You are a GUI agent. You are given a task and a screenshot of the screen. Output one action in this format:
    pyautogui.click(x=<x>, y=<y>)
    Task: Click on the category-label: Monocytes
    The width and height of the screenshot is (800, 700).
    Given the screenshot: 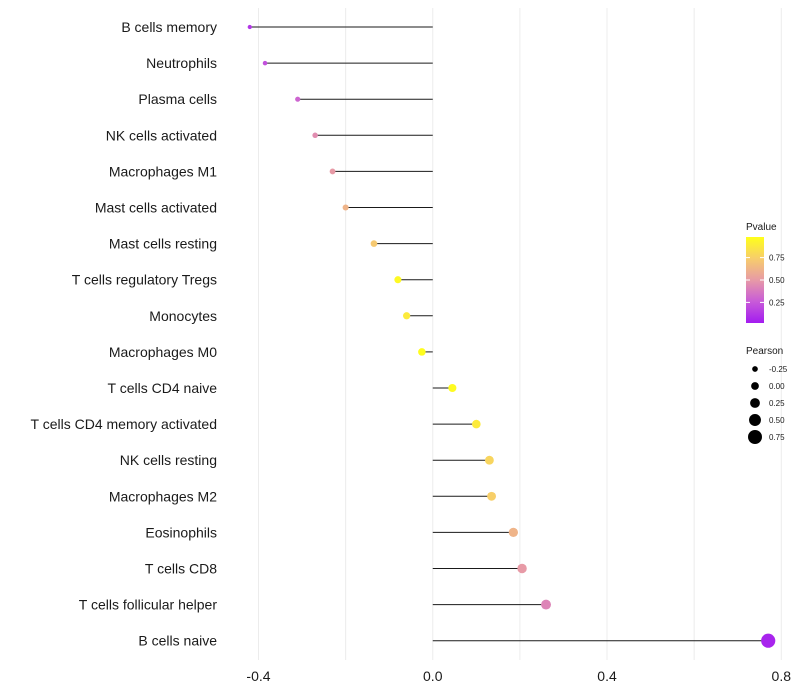 What is the action you would take?
    pyautogui.click(x=183, y=316)
    